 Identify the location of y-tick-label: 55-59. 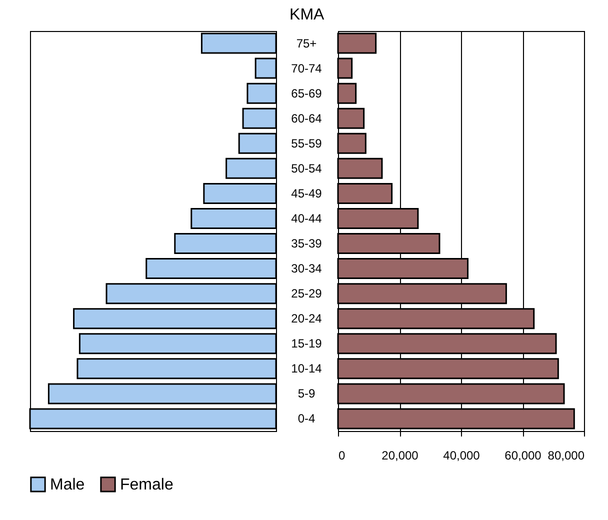
(306, 143).